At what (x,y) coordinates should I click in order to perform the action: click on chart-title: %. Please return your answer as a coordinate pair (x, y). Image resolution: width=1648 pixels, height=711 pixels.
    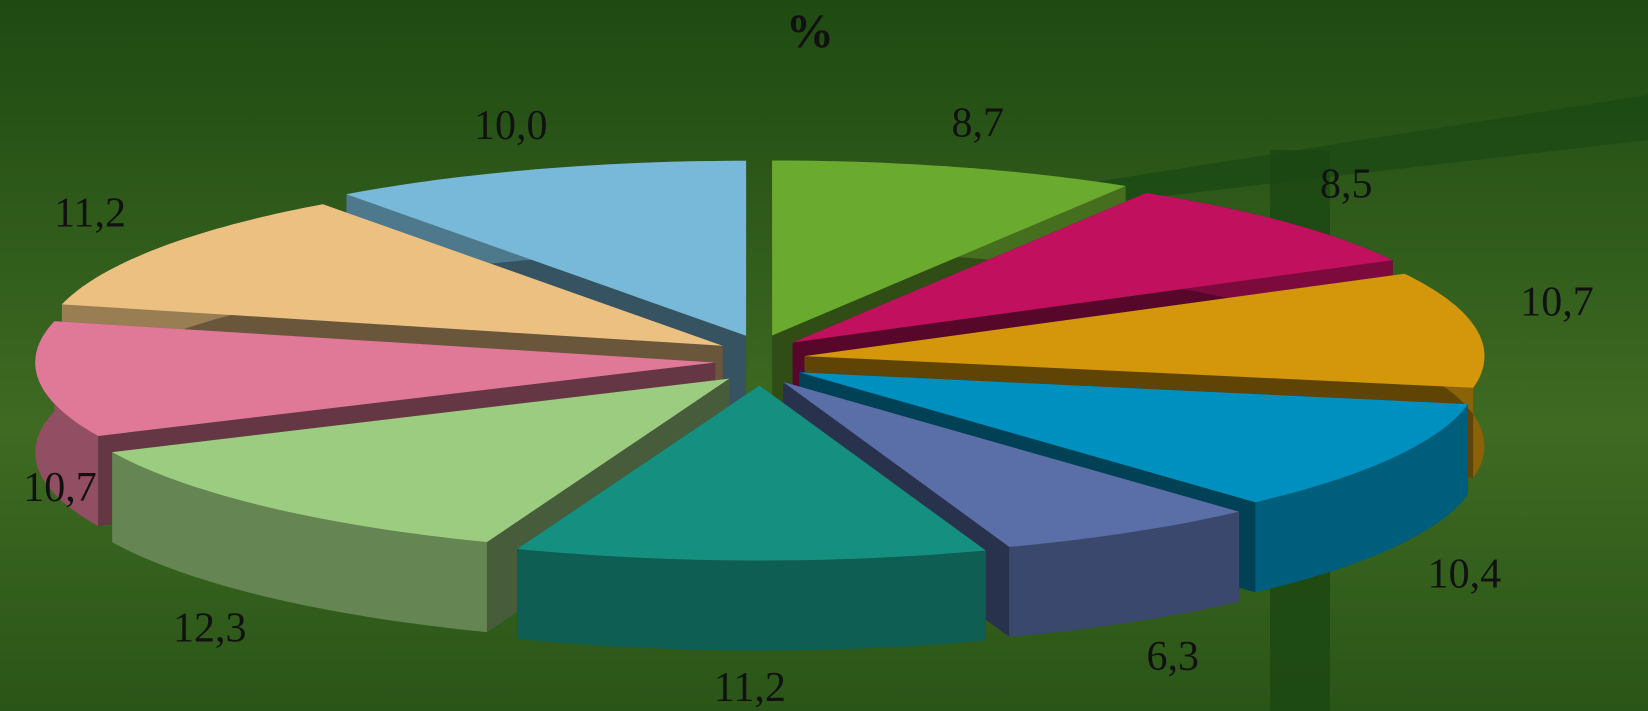
    Looking at the image, I should click on (810, 31).